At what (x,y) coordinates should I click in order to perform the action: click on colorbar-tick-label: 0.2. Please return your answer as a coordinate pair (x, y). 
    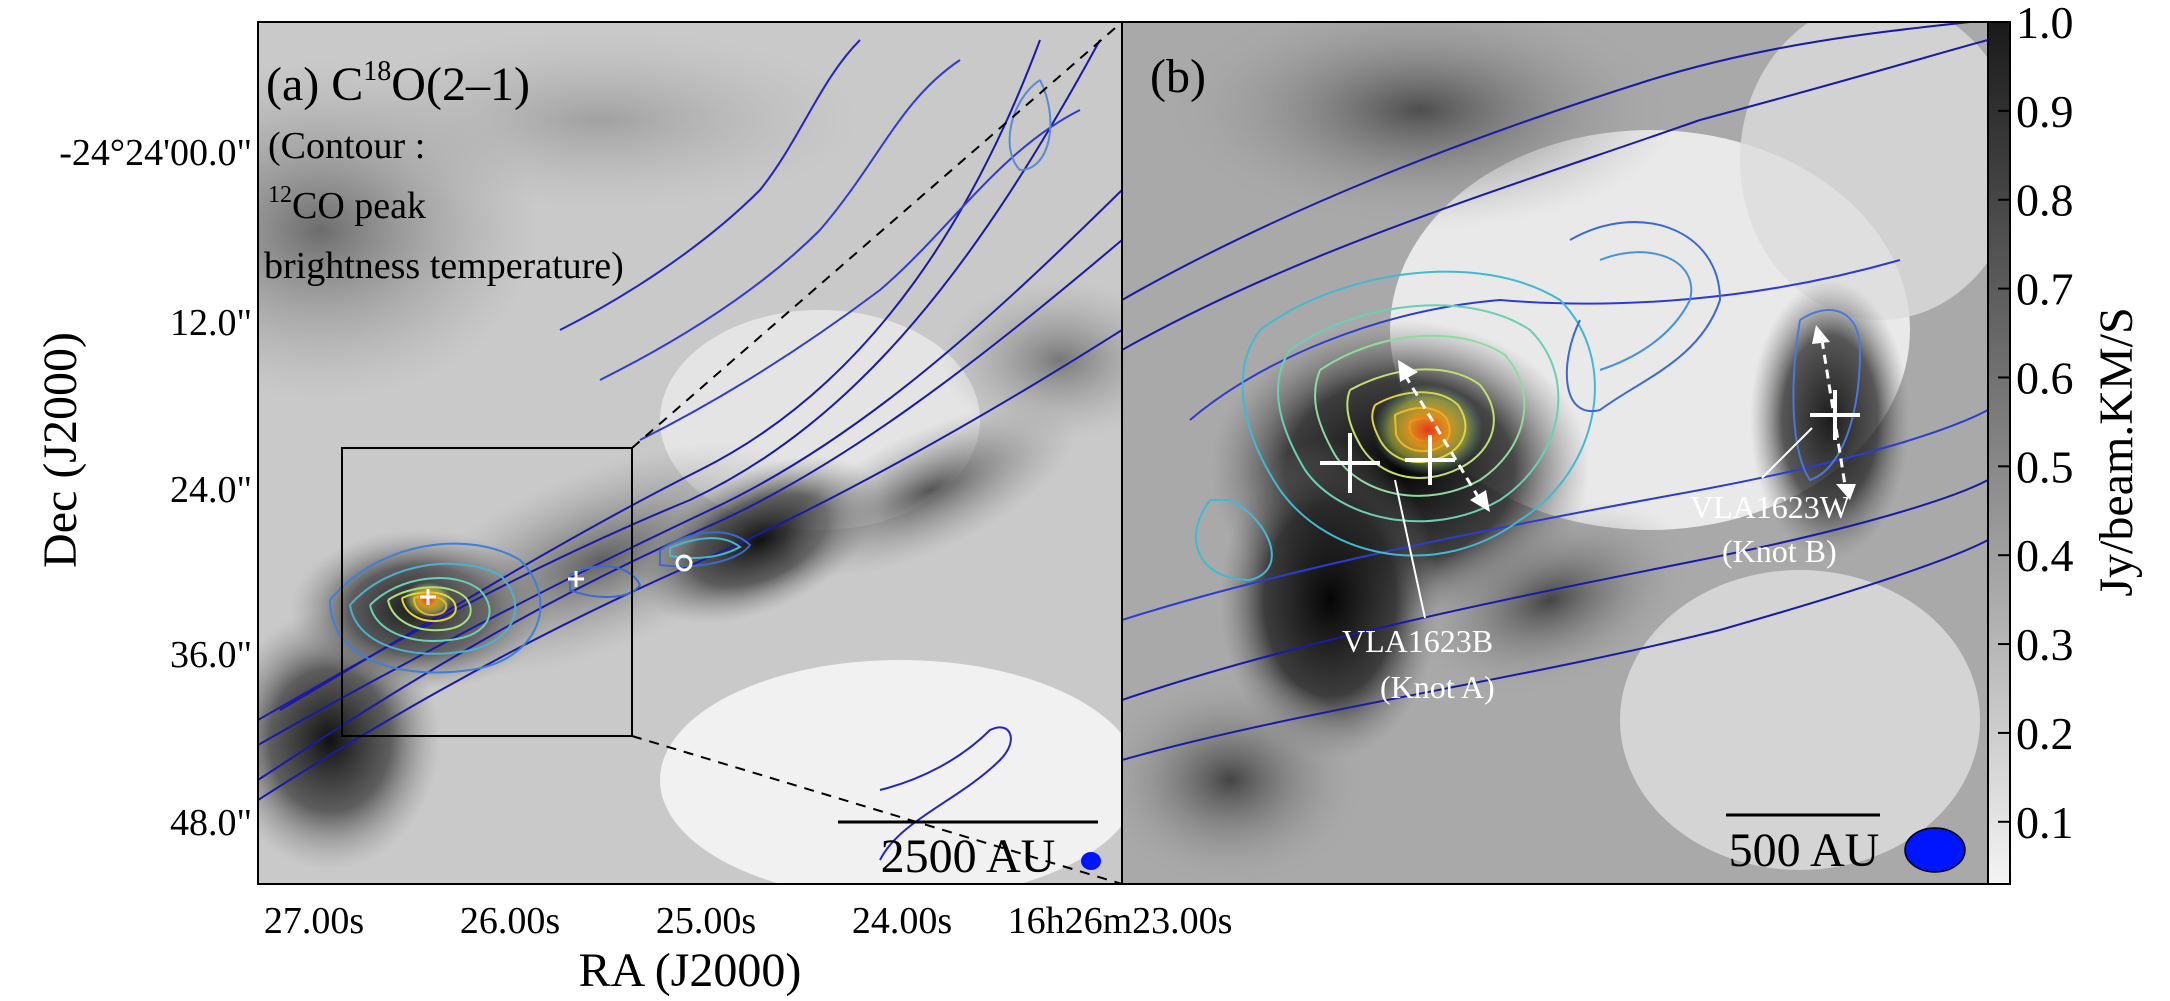
    Looking at the image, I should click on (2045, 733).